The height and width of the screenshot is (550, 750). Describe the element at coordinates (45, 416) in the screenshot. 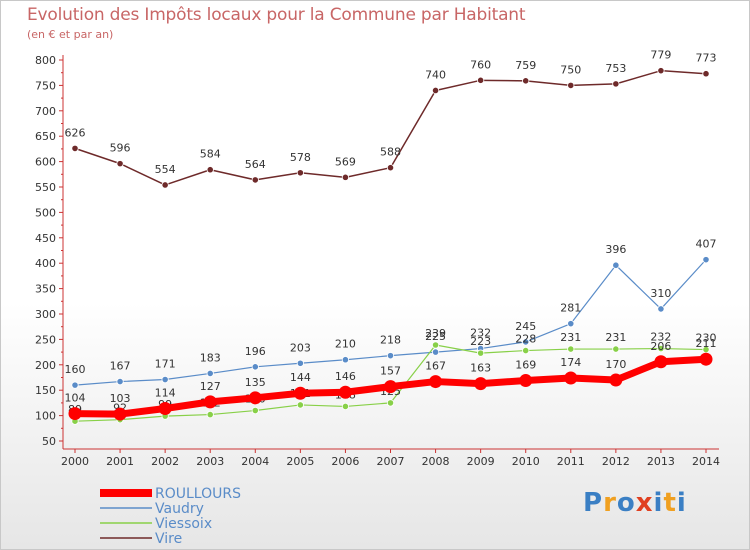

I see `y-tick-label: 100` at that location.